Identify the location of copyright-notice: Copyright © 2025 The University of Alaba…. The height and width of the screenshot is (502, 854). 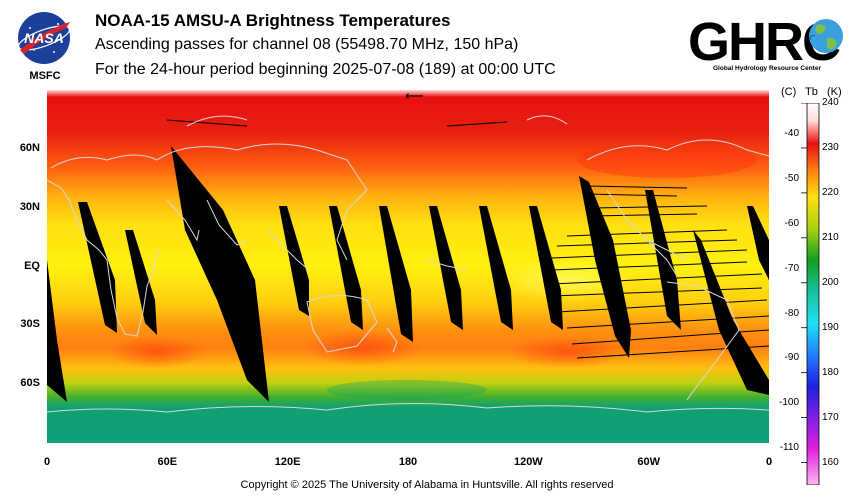
(427, 485).